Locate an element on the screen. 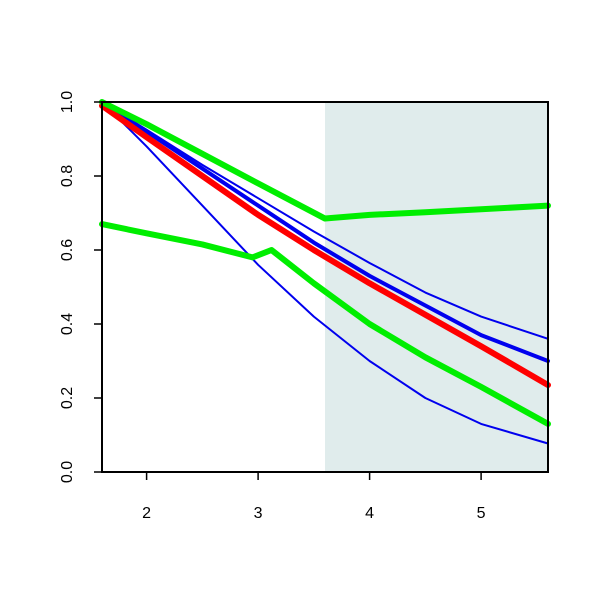 The image size is (600, 600). y-tick-label: 0.4 is located at coordinates (67, 324).